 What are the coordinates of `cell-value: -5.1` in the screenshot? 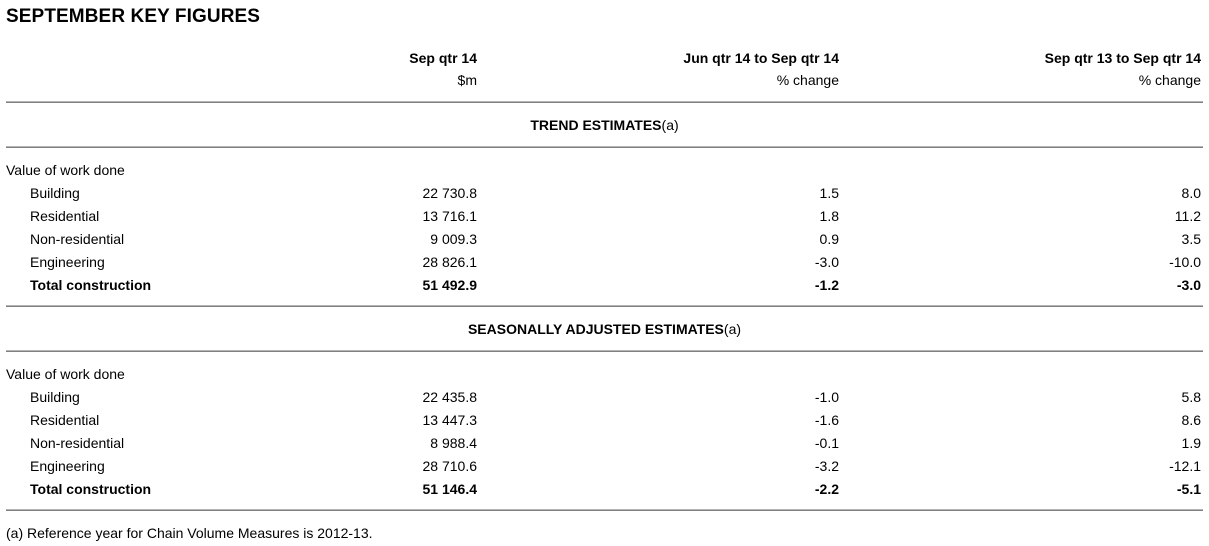 It's located at (1188, 489).